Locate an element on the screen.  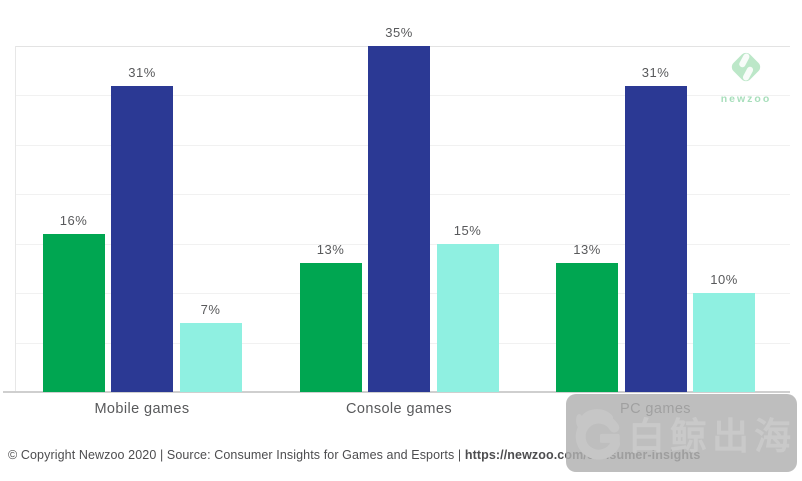
bar-value-label-mobile-games-dark-blue: 31% is located at coordinates (142, 72).